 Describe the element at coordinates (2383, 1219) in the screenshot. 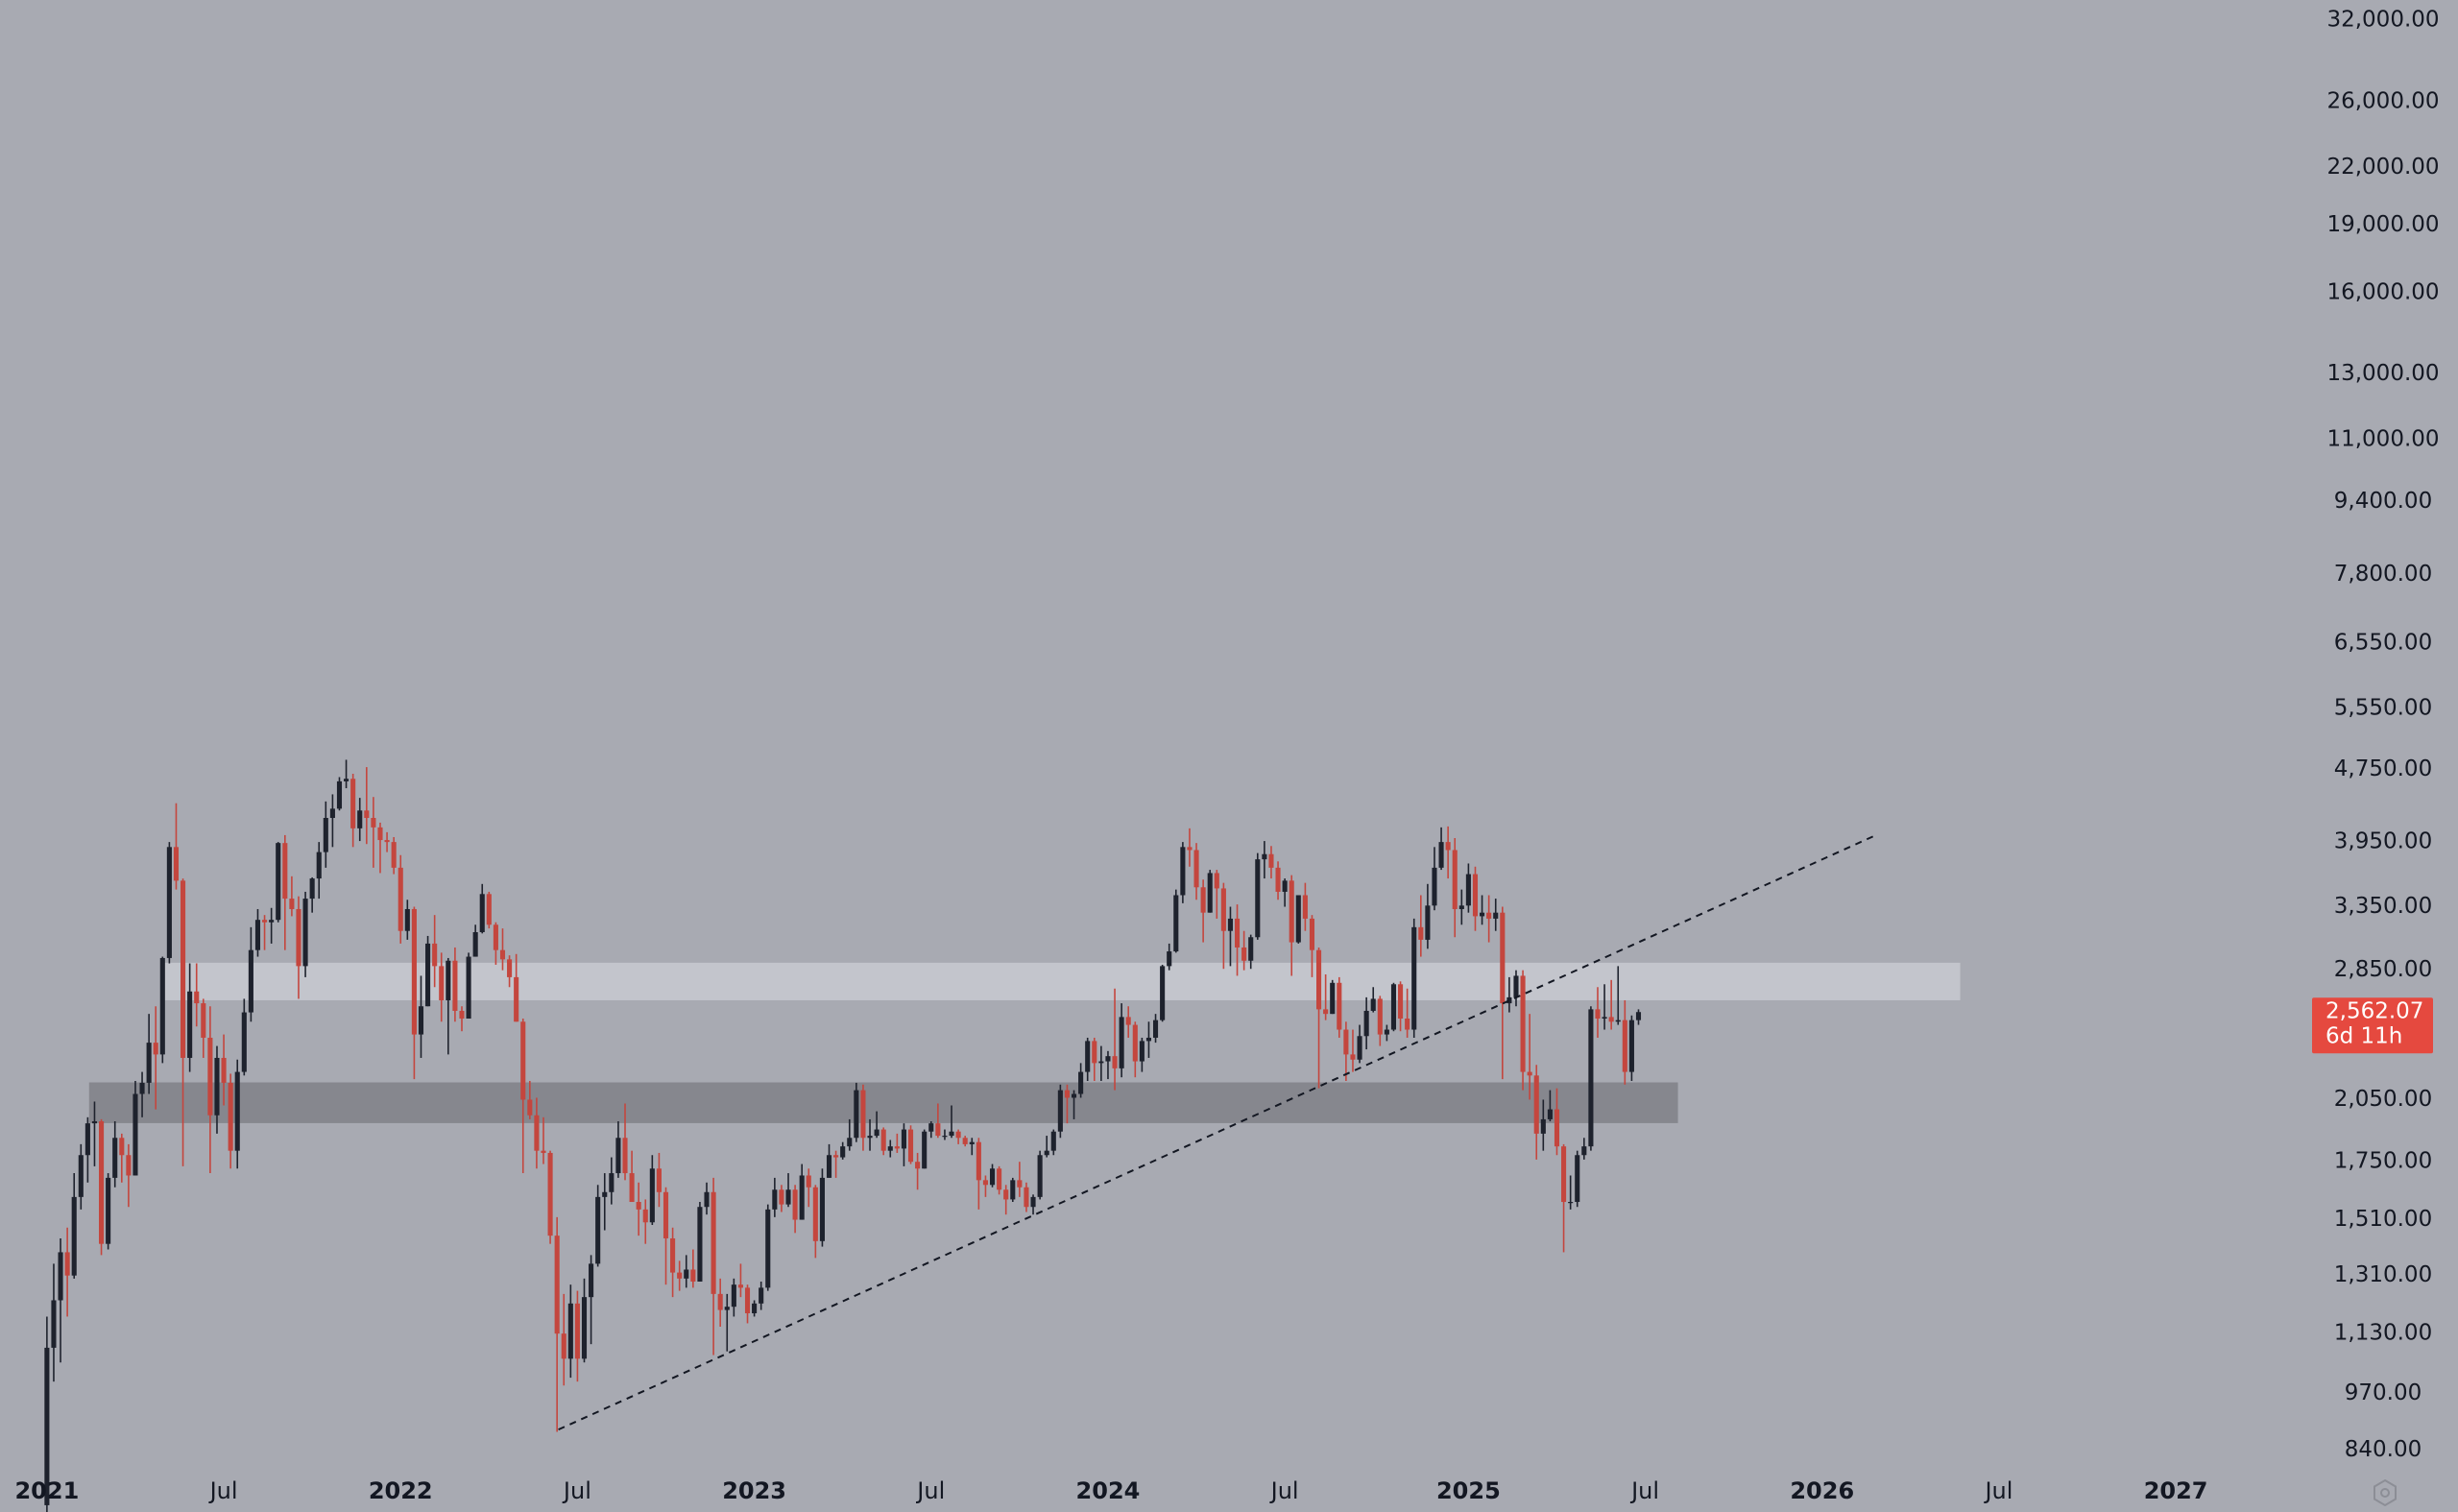

I see `y-tick-label: 1,510.00` at that location.